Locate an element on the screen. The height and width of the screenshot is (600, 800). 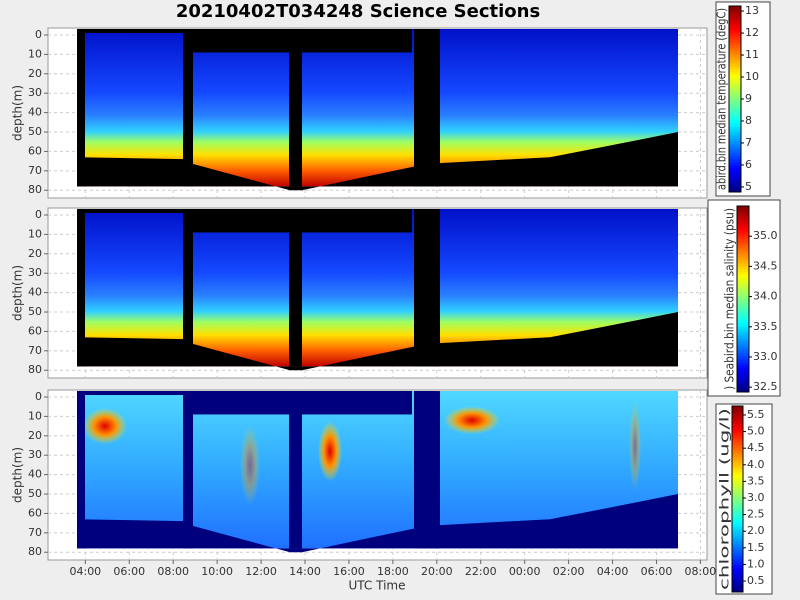
colorbar-tick-label: 5.5 is located at coordinates (756, 414).